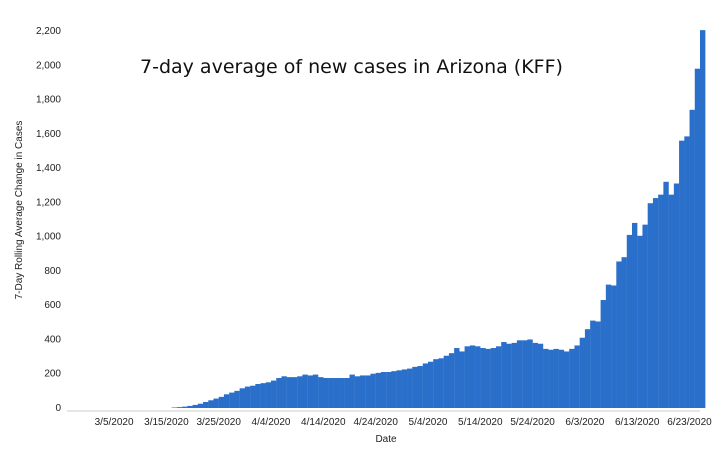  Describe the element at coordinates (48, 168) in the screenshot. I see `y-tick-label: 1,400` at that location.